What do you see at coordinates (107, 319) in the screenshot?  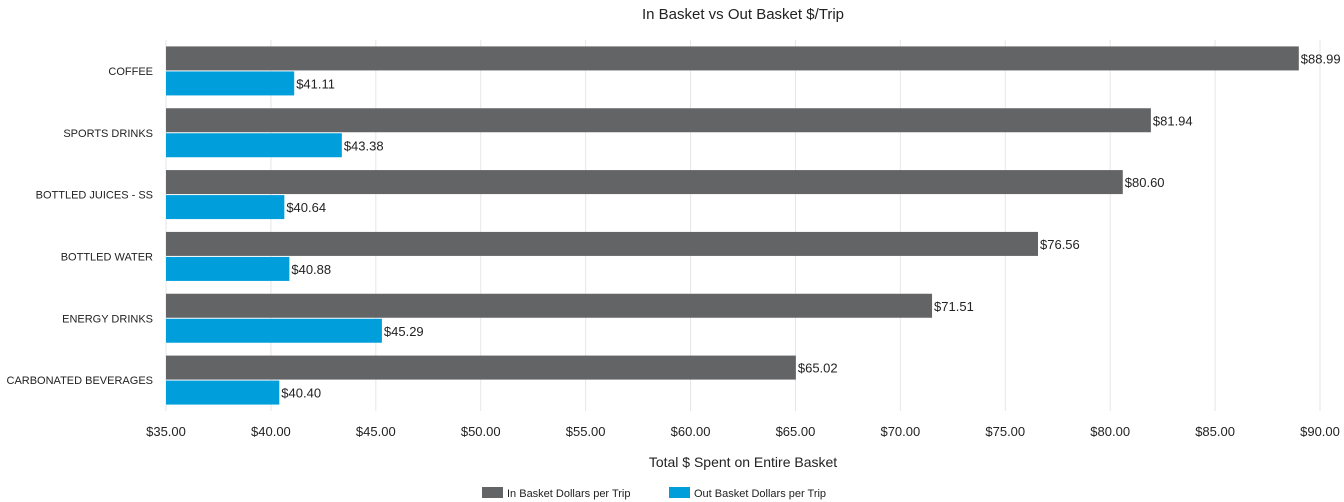 I see `category-label: ENERGY DRINKS` at bounding box center [107, 319].